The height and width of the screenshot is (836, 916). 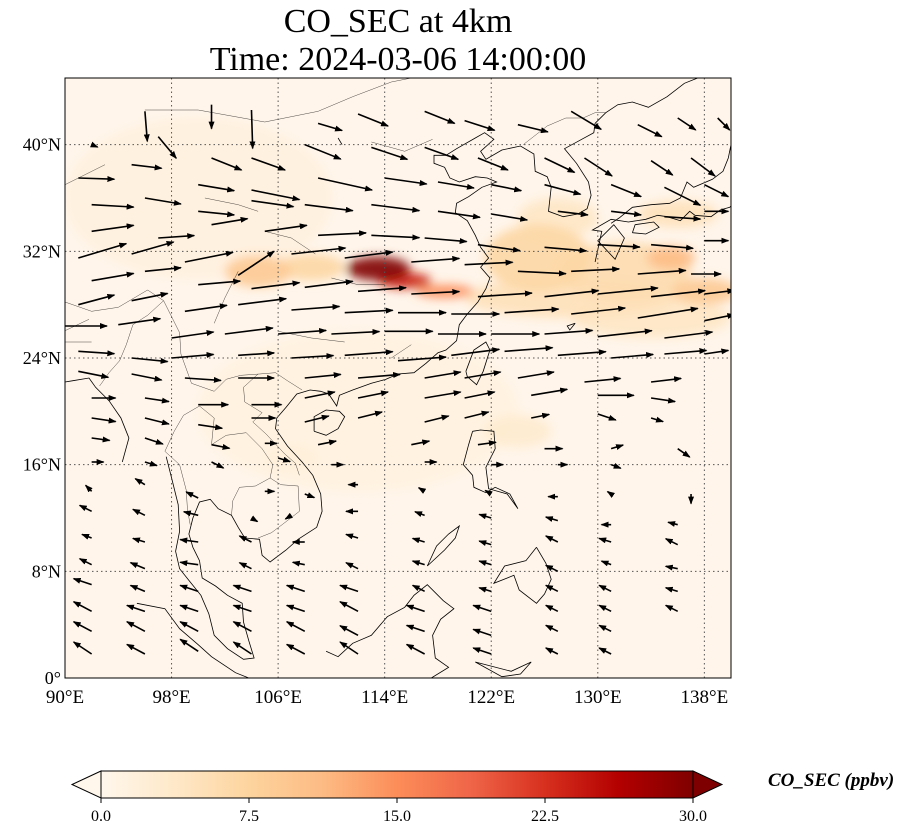 I want to click on map-title-line-1: CO_SEC at 4km, so click(x=398, y=21).